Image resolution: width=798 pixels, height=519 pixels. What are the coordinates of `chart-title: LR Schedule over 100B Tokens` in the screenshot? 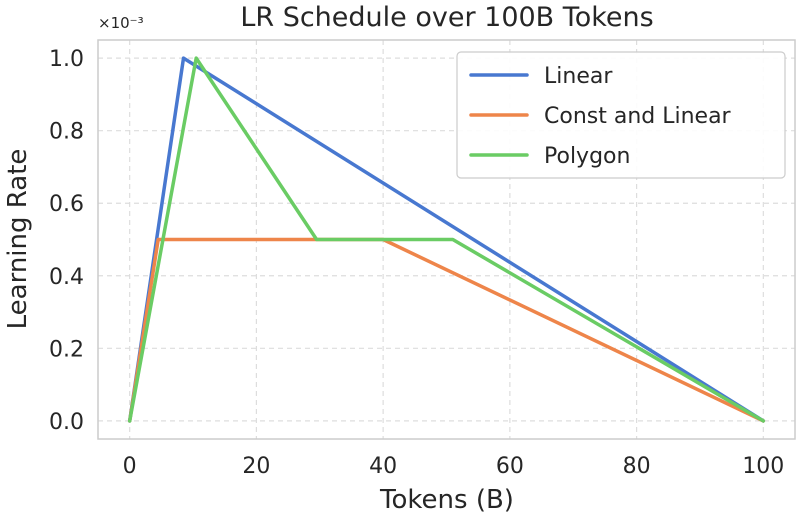 It's located at (446, 17).